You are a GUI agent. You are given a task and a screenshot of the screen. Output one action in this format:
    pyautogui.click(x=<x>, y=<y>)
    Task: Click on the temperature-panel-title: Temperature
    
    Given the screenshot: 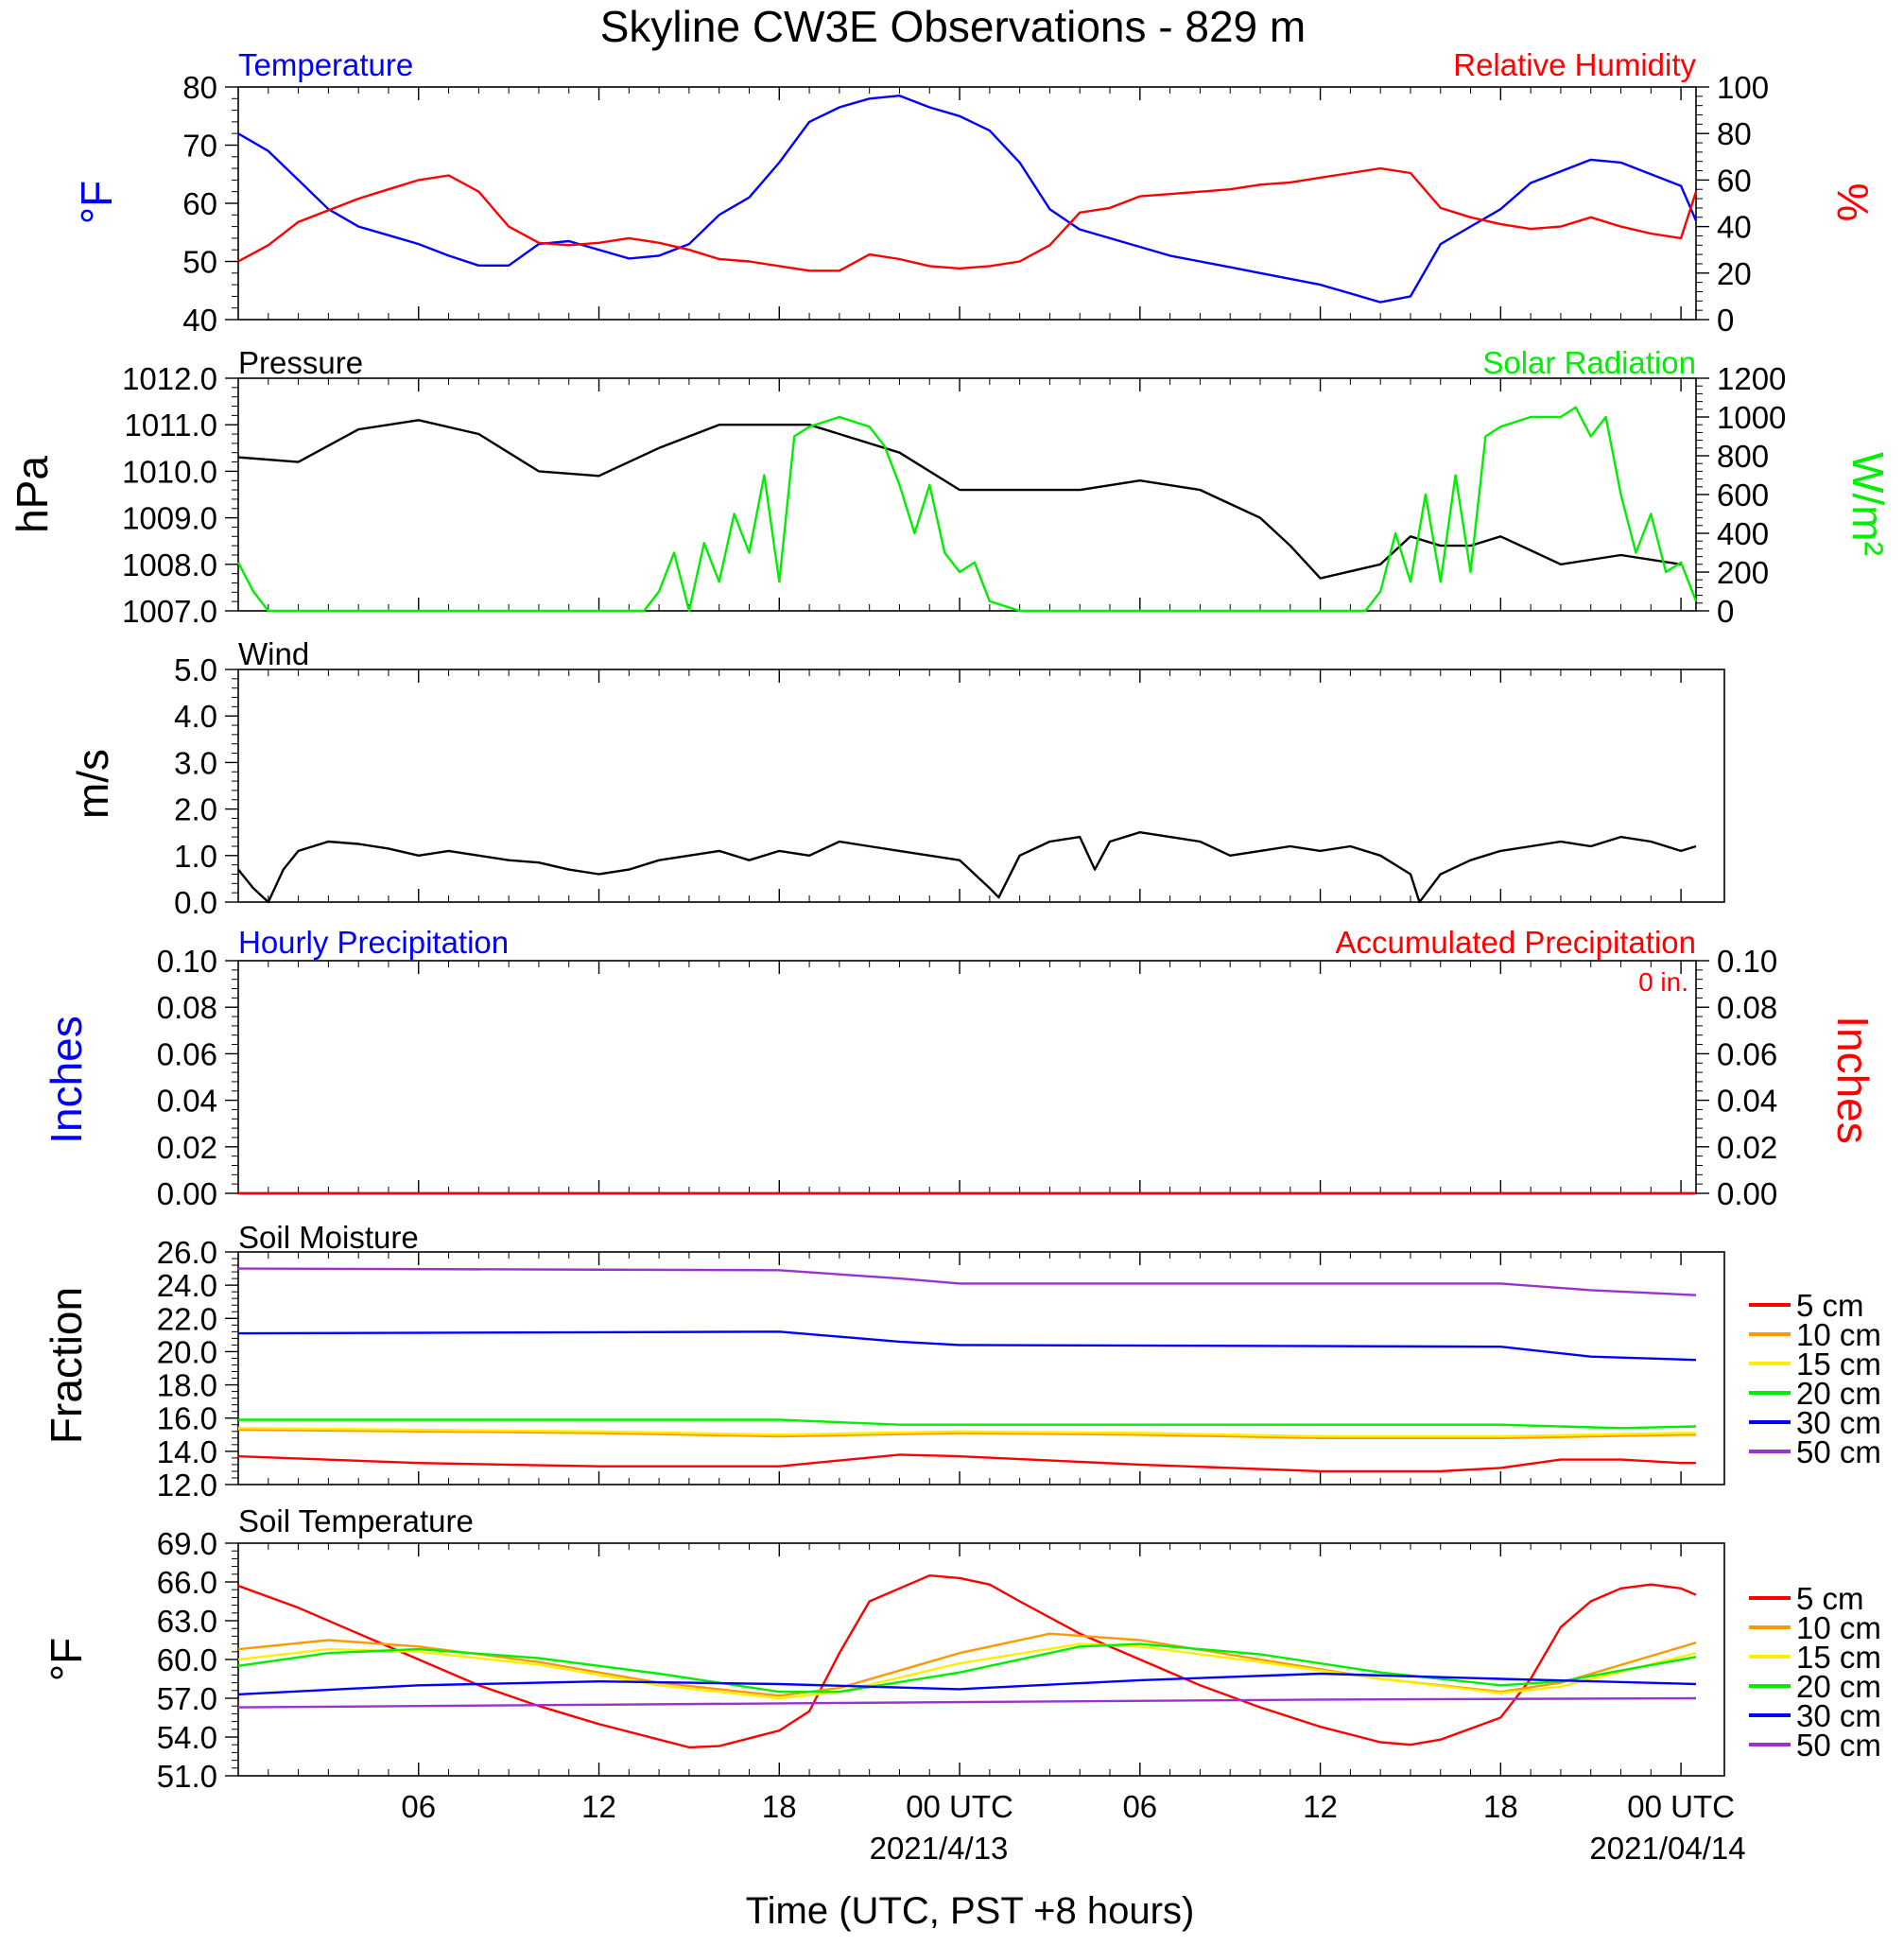 What is the action you would take?
    pyautogui.click(x=325, y=65)
    